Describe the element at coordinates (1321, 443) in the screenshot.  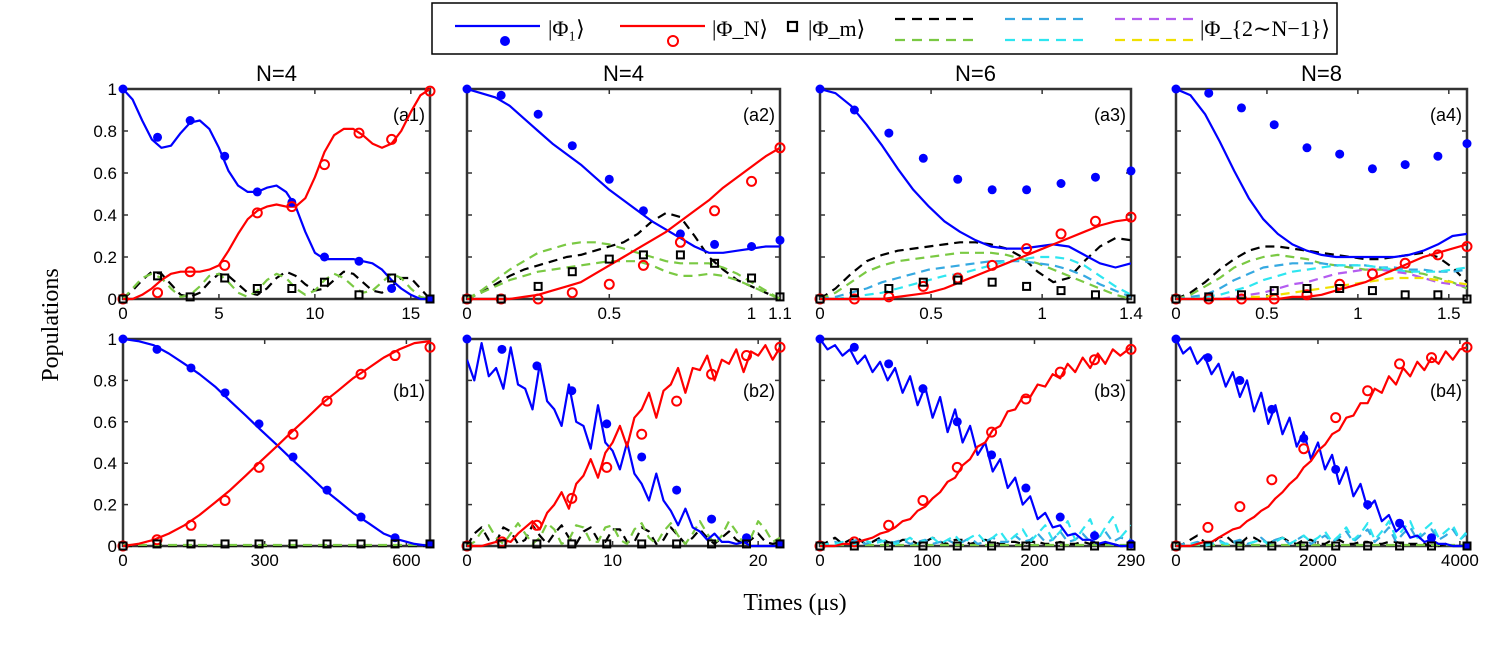
I see `series-line-blue` at that location.